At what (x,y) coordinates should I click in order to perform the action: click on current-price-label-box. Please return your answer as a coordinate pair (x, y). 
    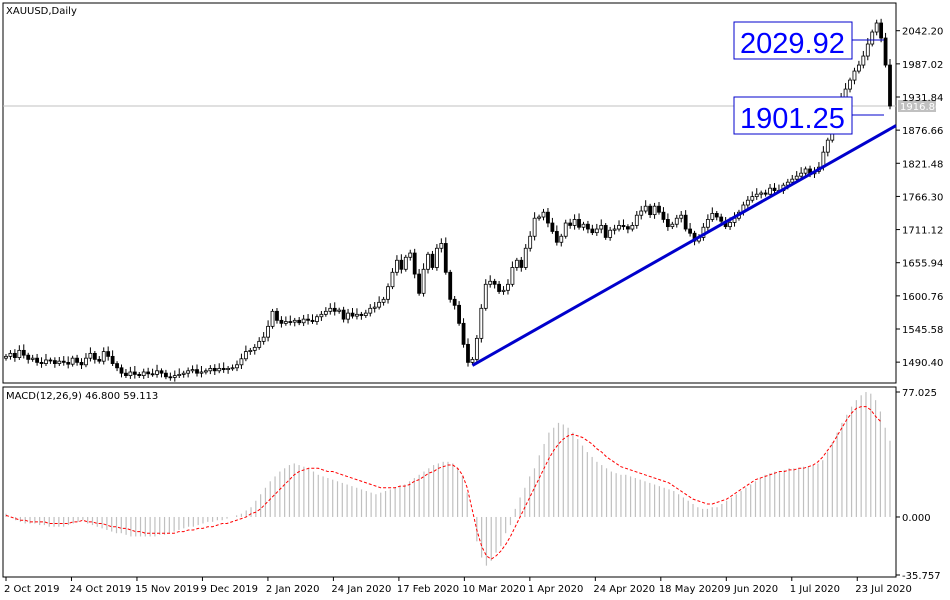
    Looking at the image, I should click on (917, 106).